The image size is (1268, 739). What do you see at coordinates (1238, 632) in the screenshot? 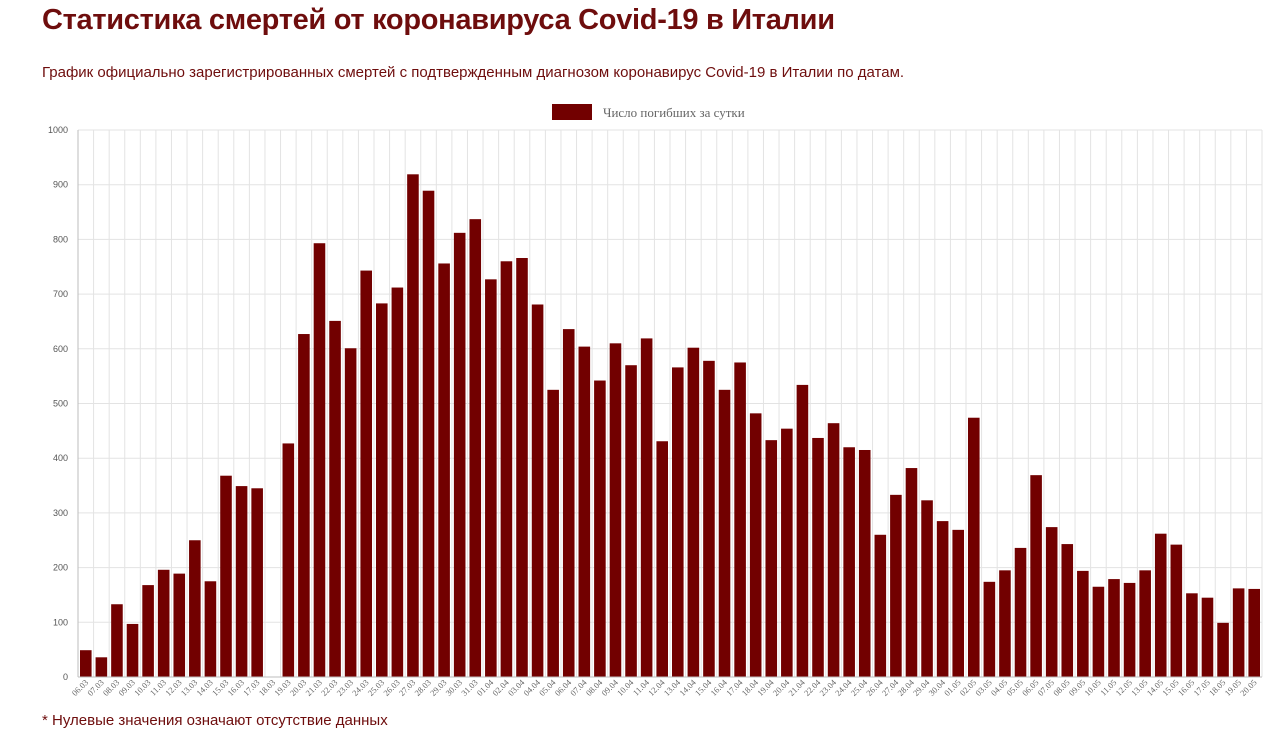
I see `bar: 19.05: 162` at bounding box center [1238, 632].